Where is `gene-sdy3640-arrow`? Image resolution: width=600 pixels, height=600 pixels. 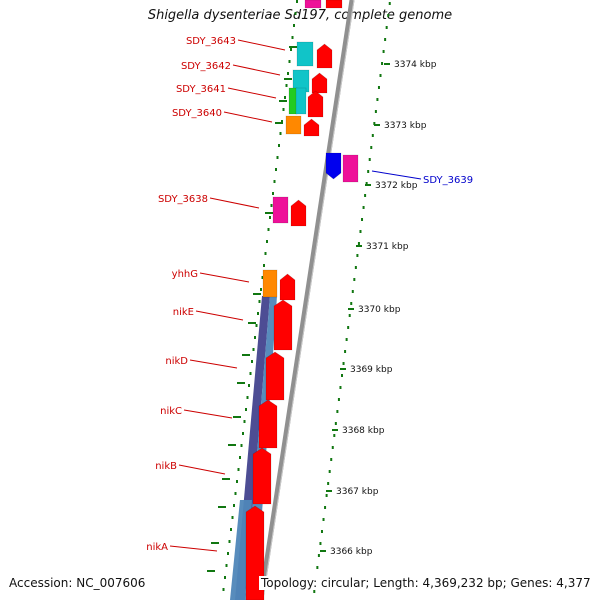
gene-sdy3640-arrow is located at coordinates (311, 127).